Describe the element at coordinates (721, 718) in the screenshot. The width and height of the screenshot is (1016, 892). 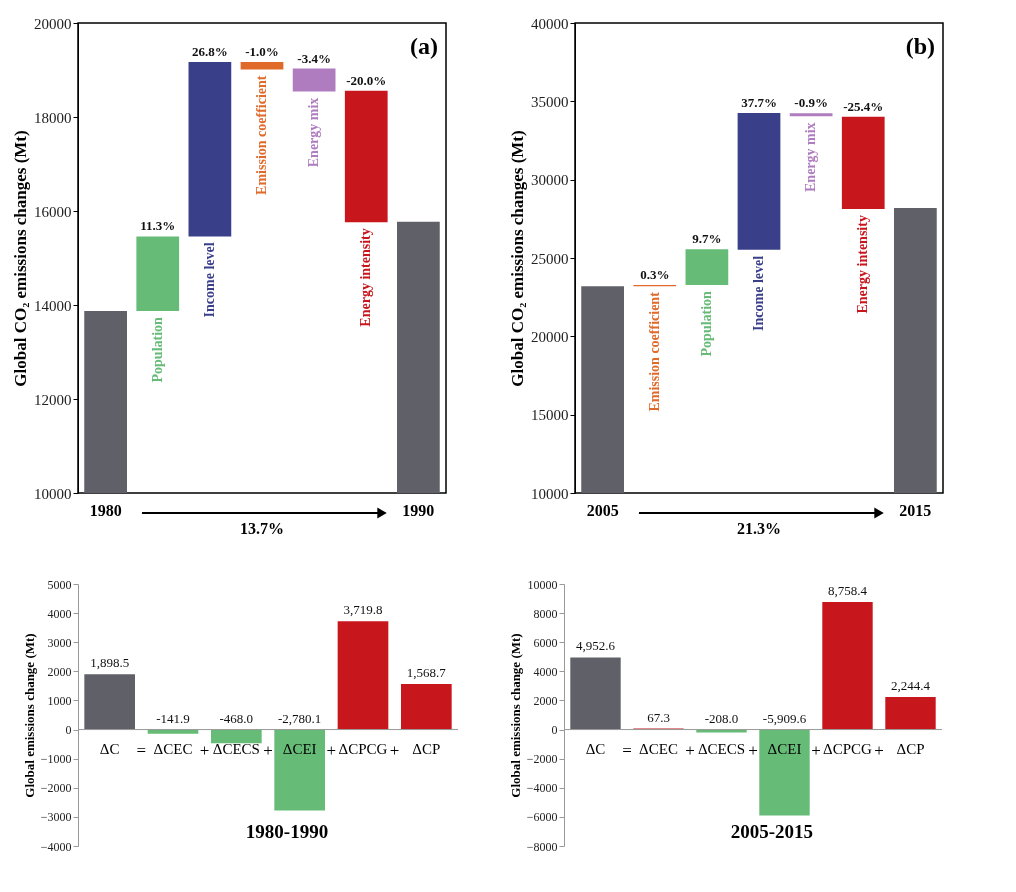
I see `data-label: -208.0` at that location.